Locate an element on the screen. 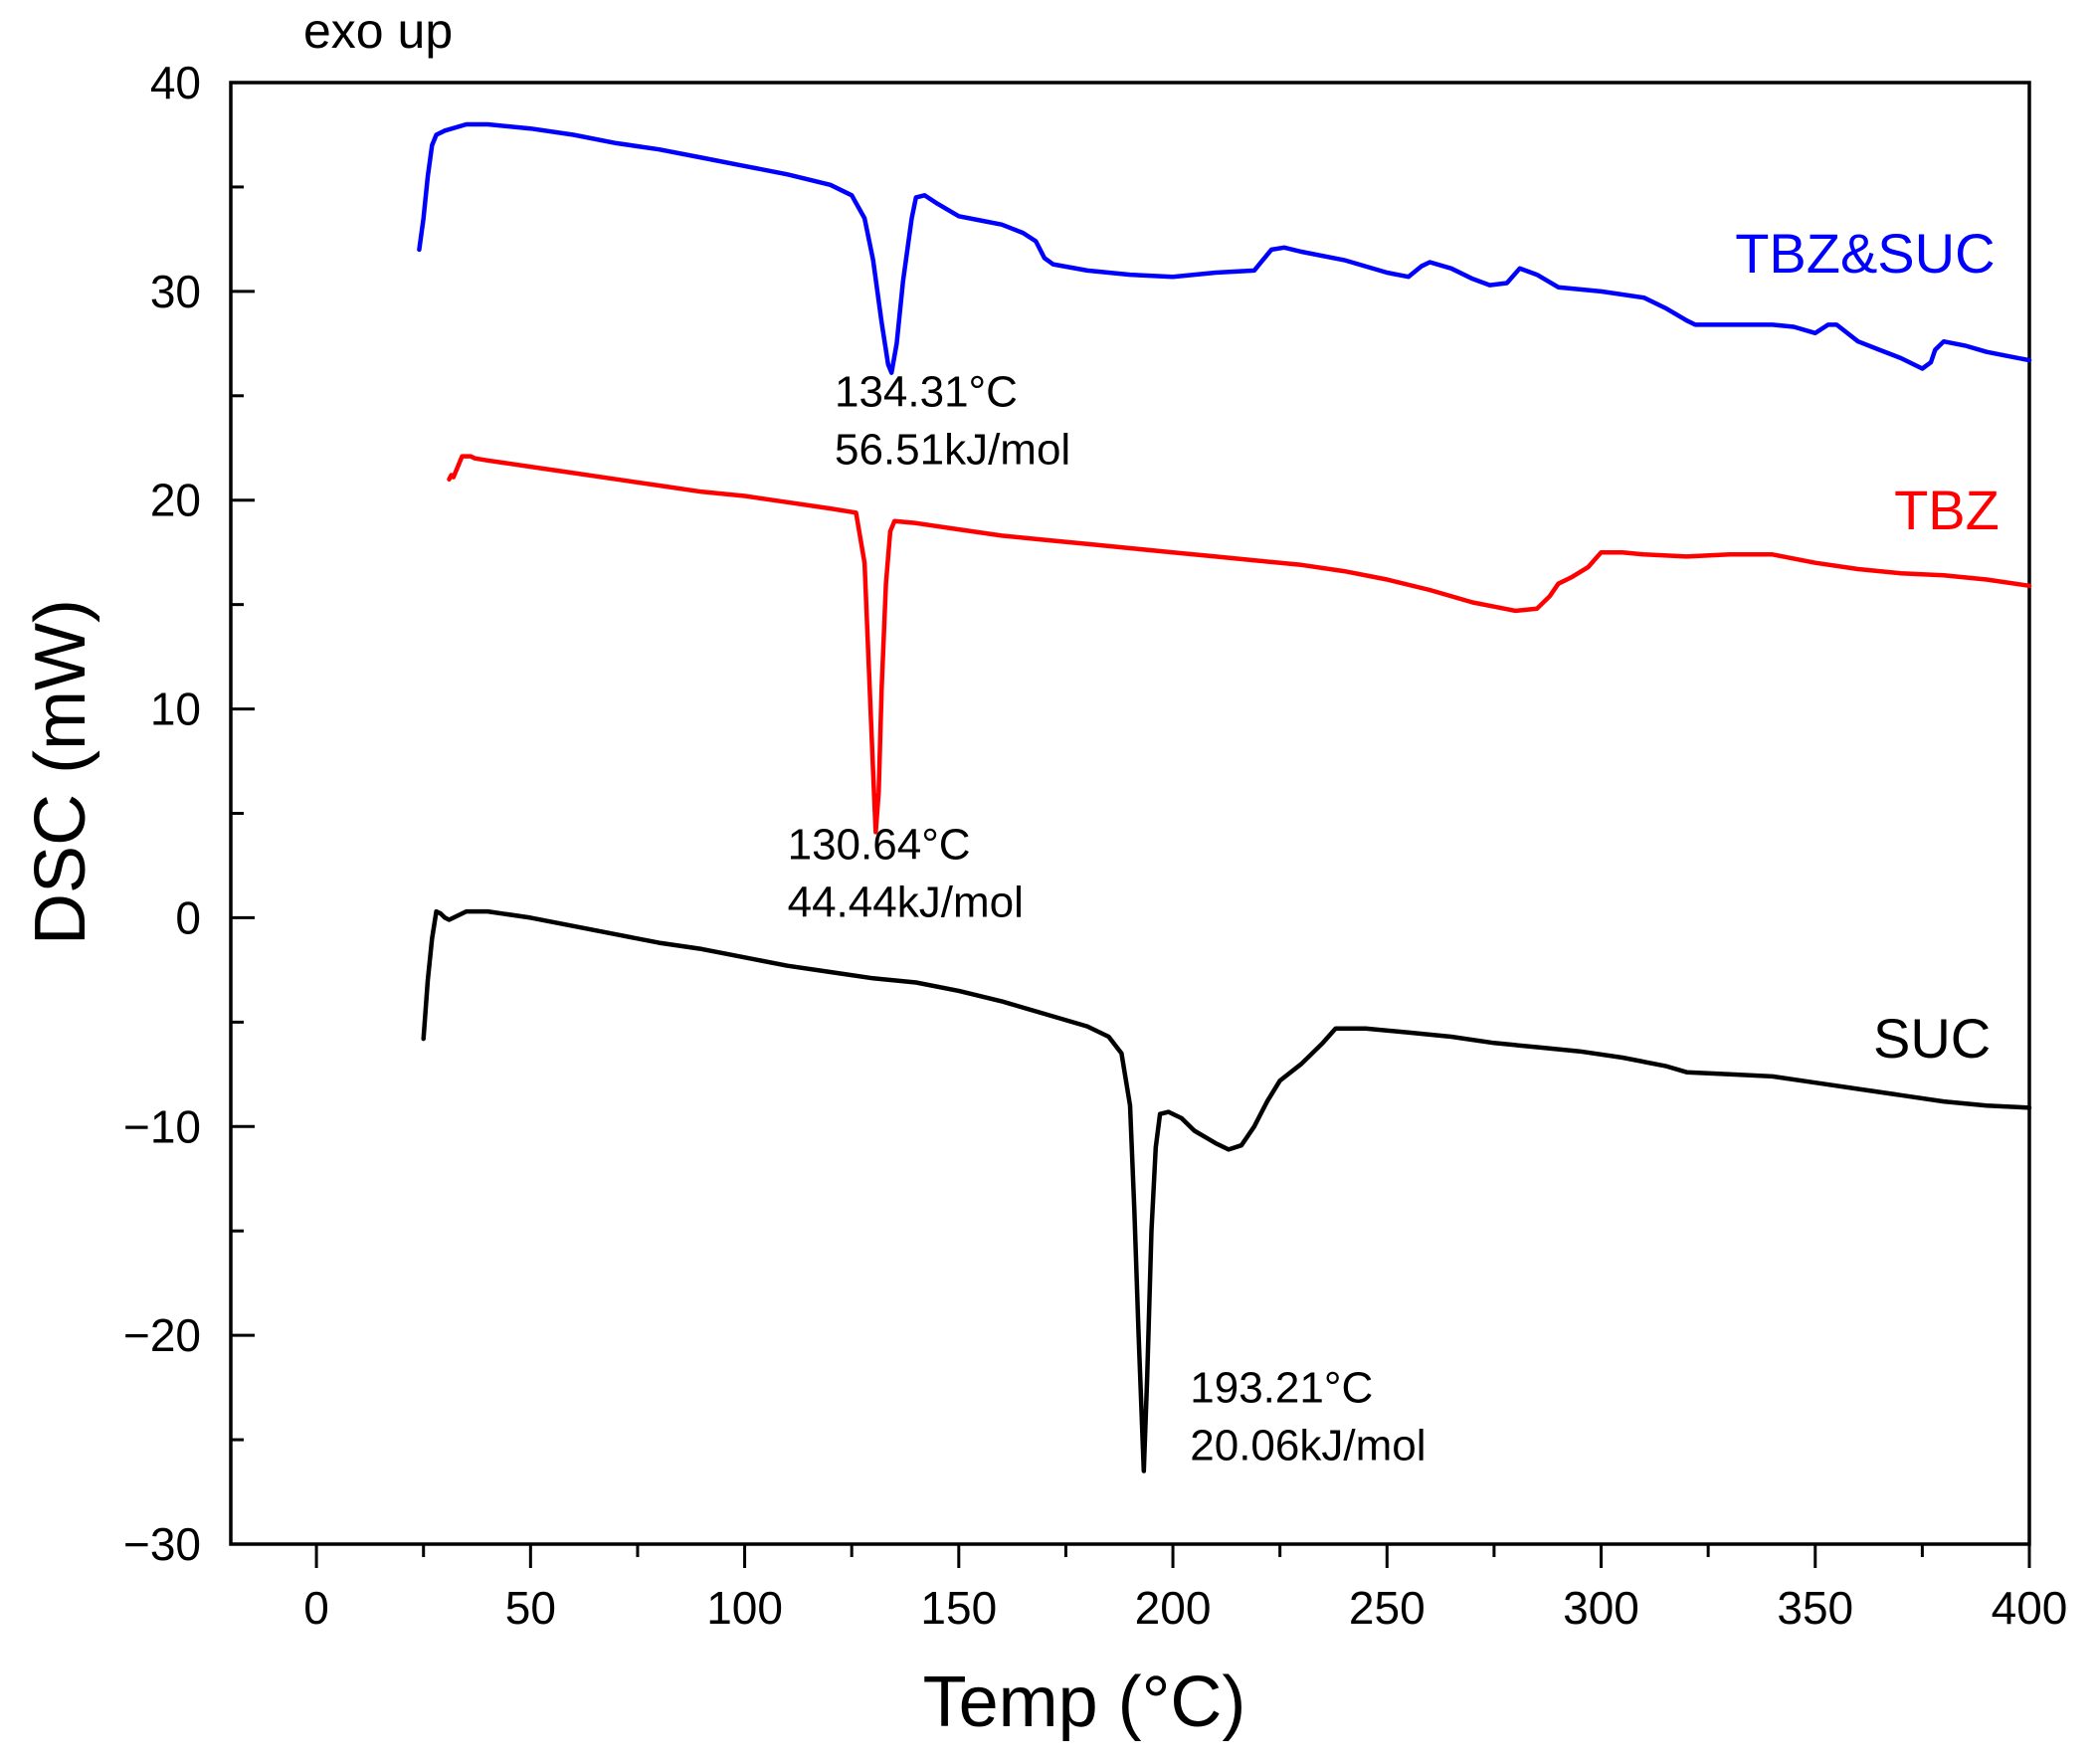  series-label: TBZ&SUC is located at coordinates (1865, 253).